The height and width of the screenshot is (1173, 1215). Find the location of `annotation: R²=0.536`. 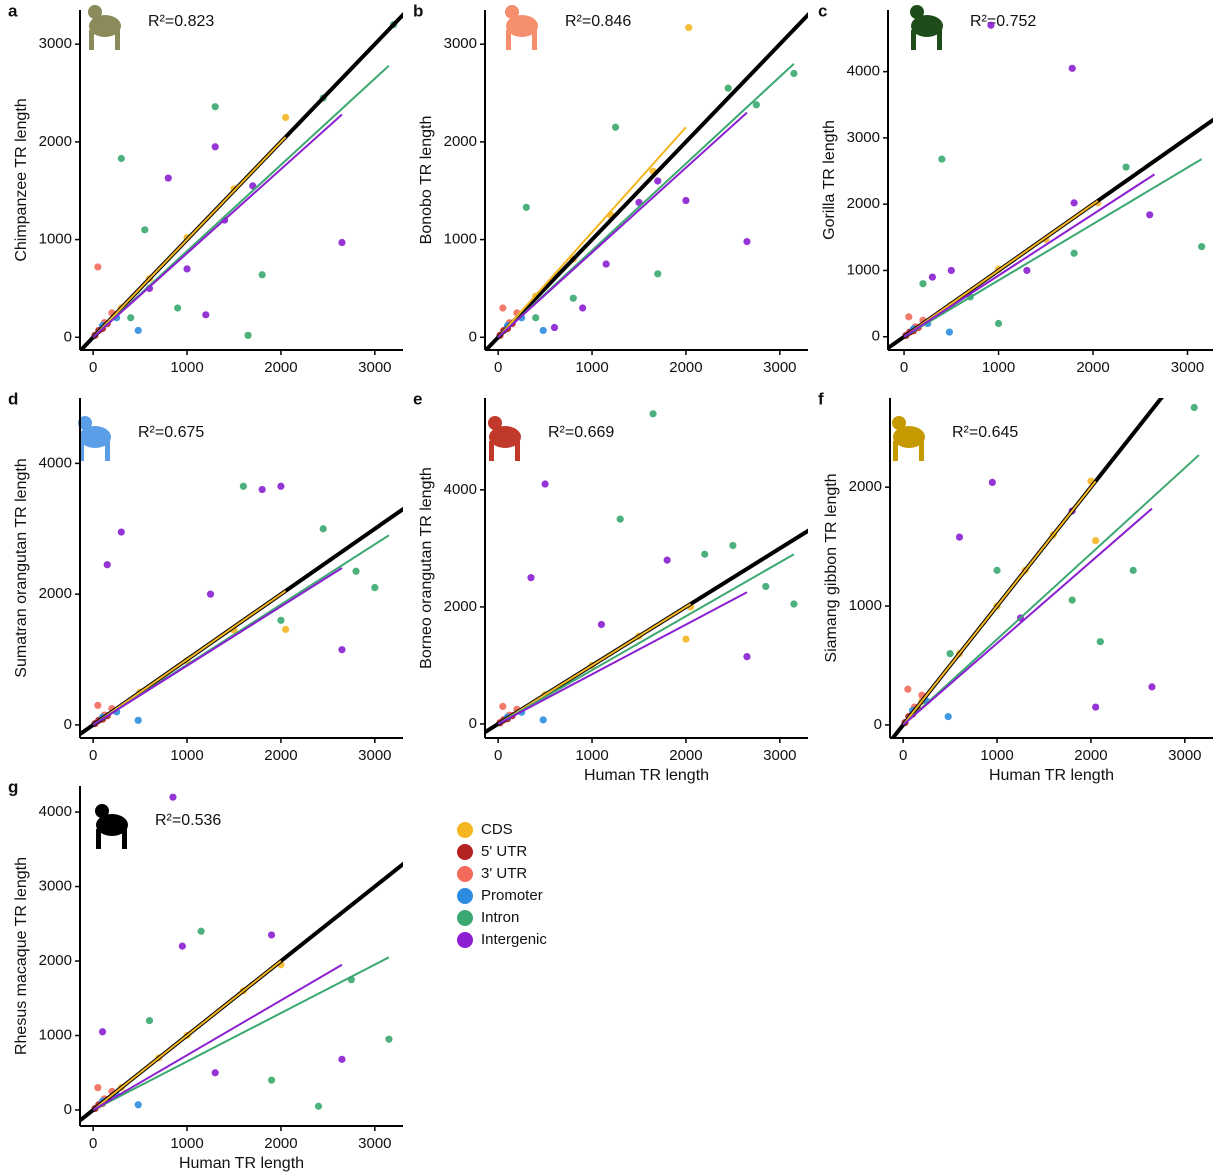

annotation: R²=0.536 is located at coordinates (188, 820).